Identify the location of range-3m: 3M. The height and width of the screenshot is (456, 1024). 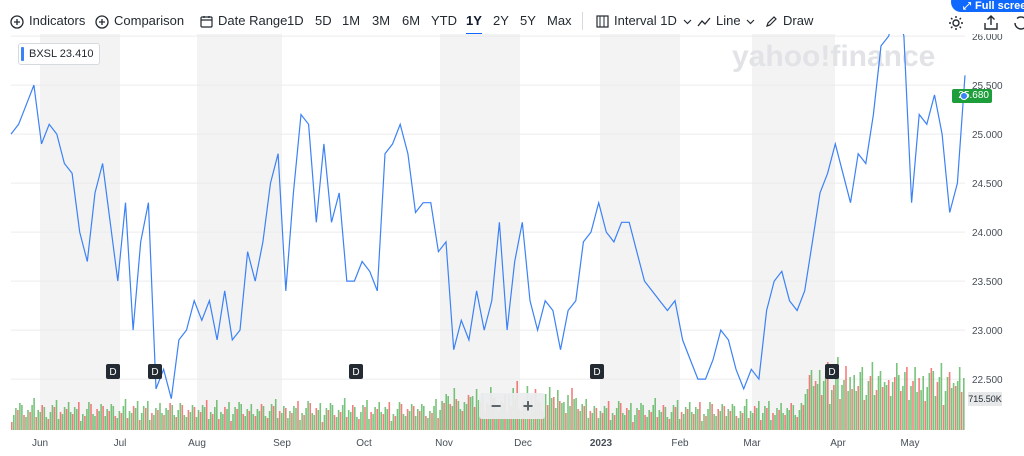
(381, 20).